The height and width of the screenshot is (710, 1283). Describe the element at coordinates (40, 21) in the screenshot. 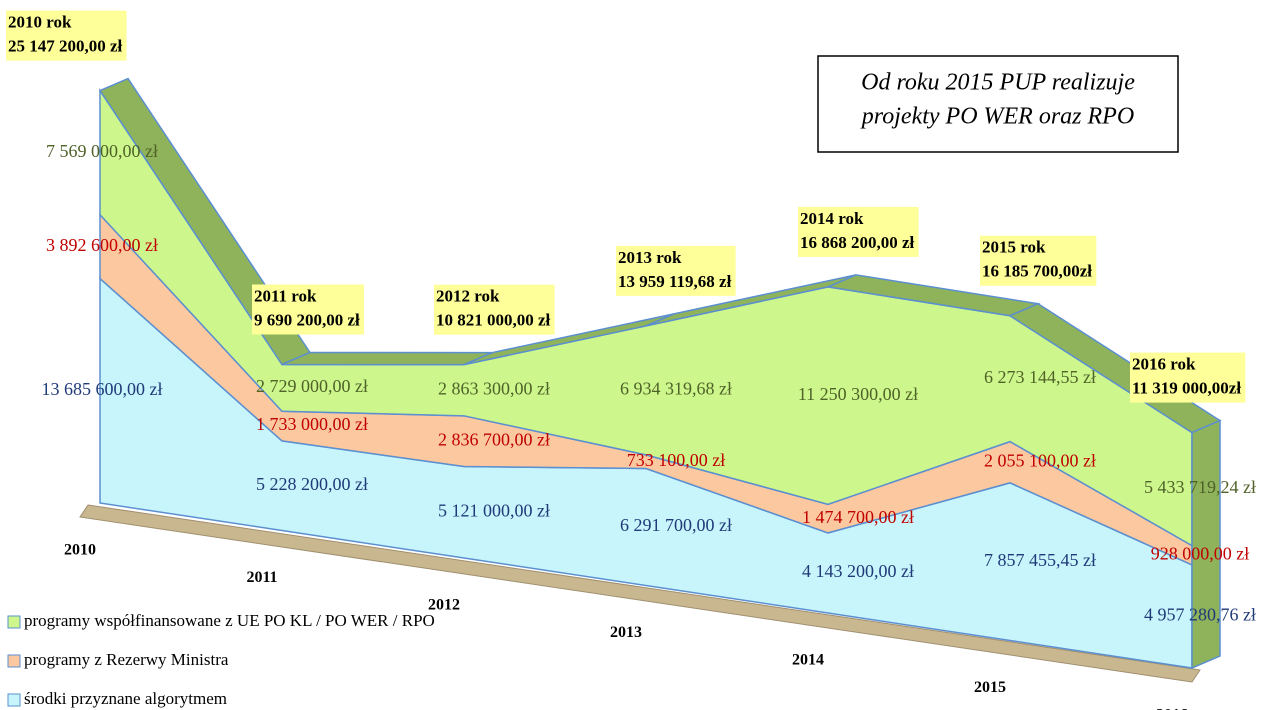

I see `total-year: 2010 rok` at that location.